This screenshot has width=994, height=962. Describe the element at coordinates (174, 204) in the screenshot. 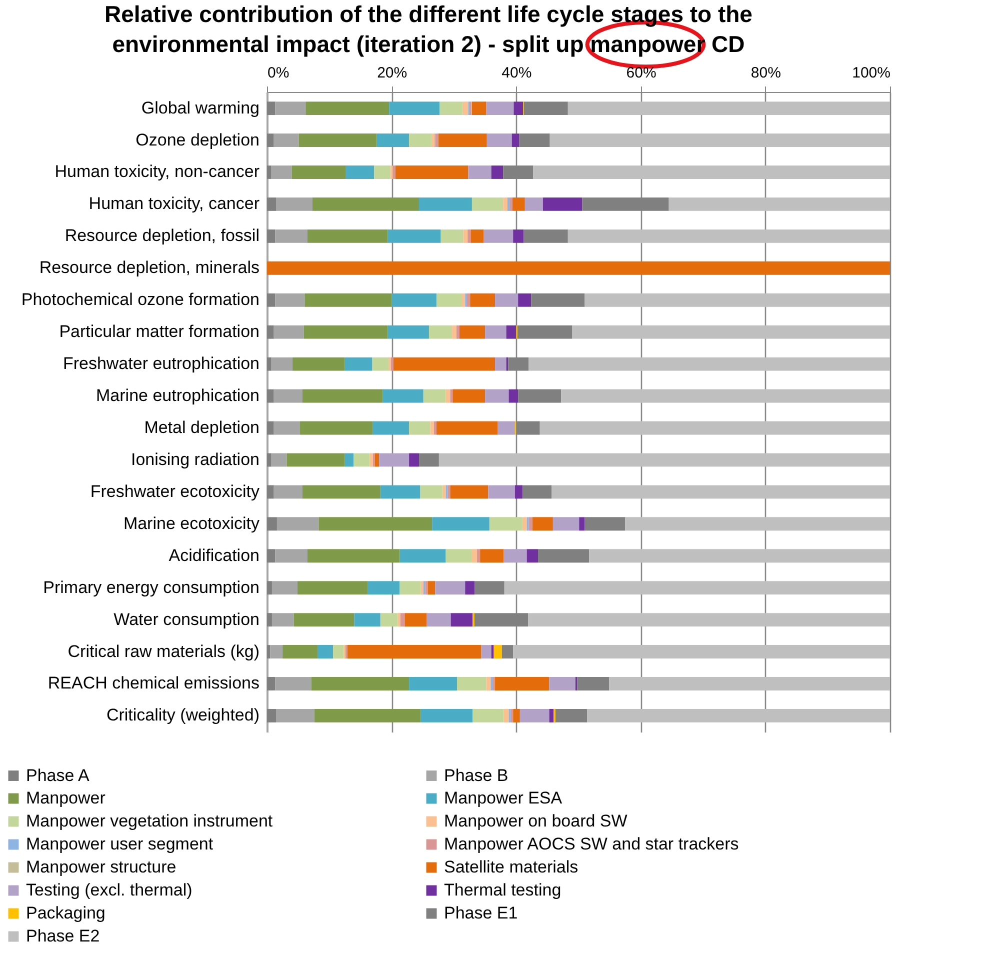

I see `y-tick-label: Human toxicity, cancer` at that location.